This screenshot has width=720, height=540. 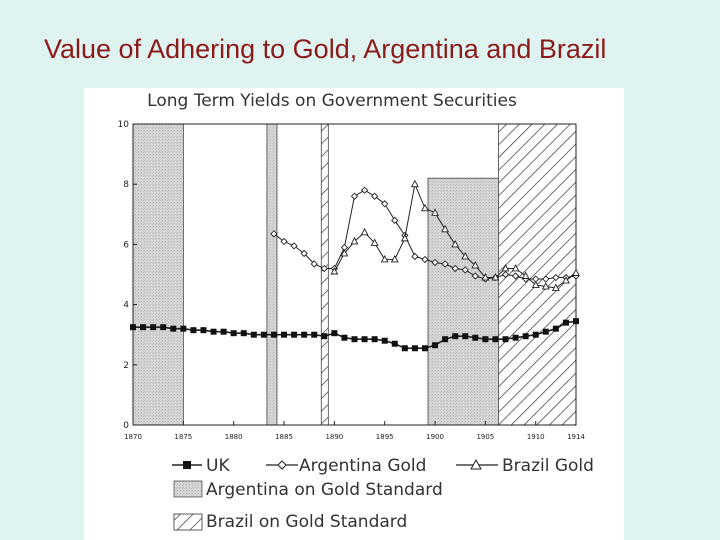 I want to click on legend-uk-marker, so click(x=187, y=465).